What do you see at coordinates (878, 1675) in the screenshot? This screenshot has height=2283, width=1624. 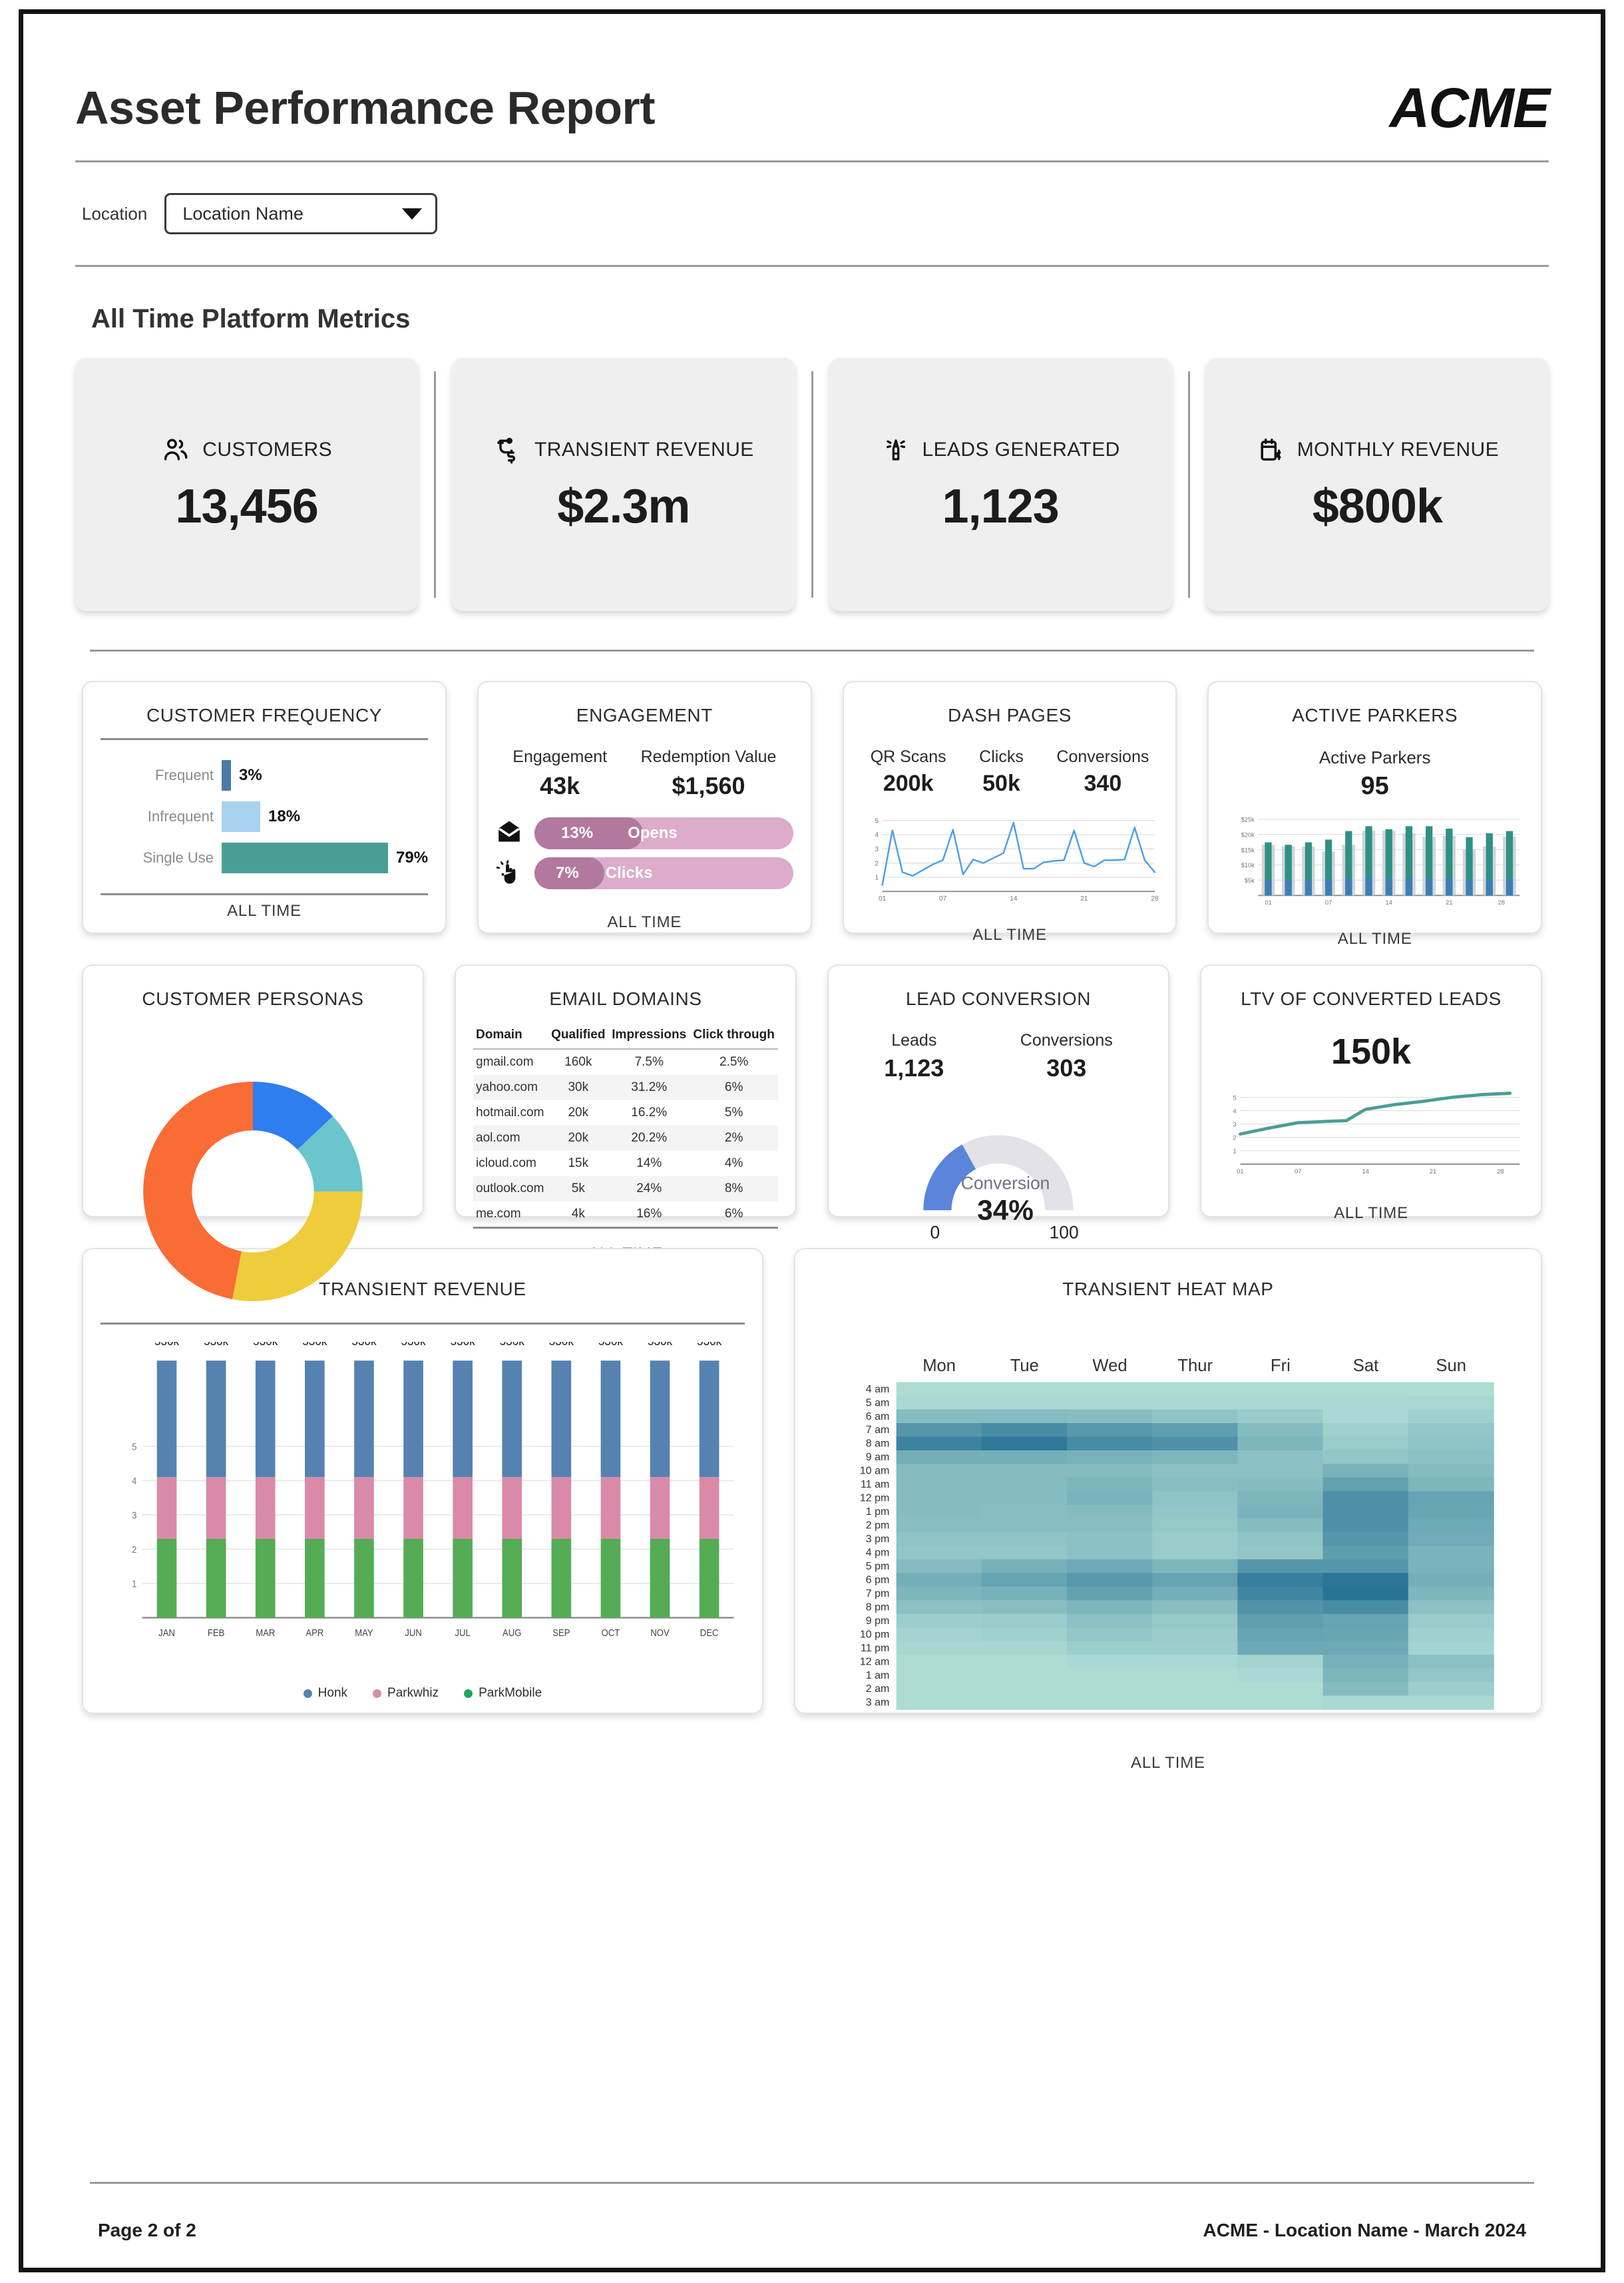 I see `svg-text: 1 am` at bounding box center [878, 1675].